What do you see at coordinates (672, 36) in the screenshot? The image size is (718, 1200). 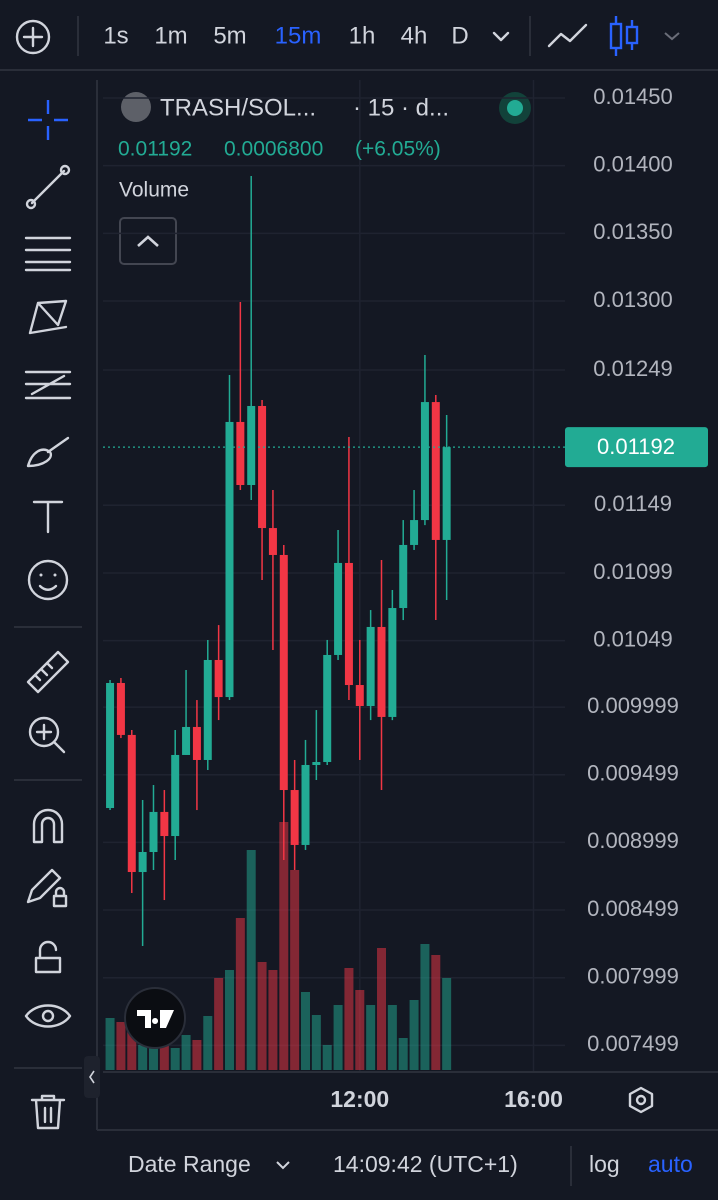 I see `chart-type-dropdown` at bounding box center [672, 36].